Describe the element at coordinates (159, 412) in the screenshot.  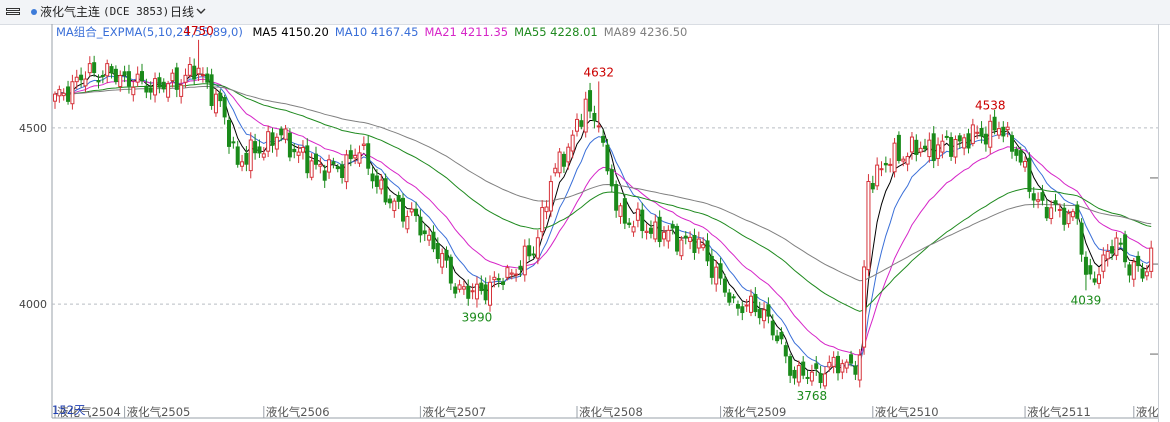
I see `x-tick-label: 液化气2505` at that location.